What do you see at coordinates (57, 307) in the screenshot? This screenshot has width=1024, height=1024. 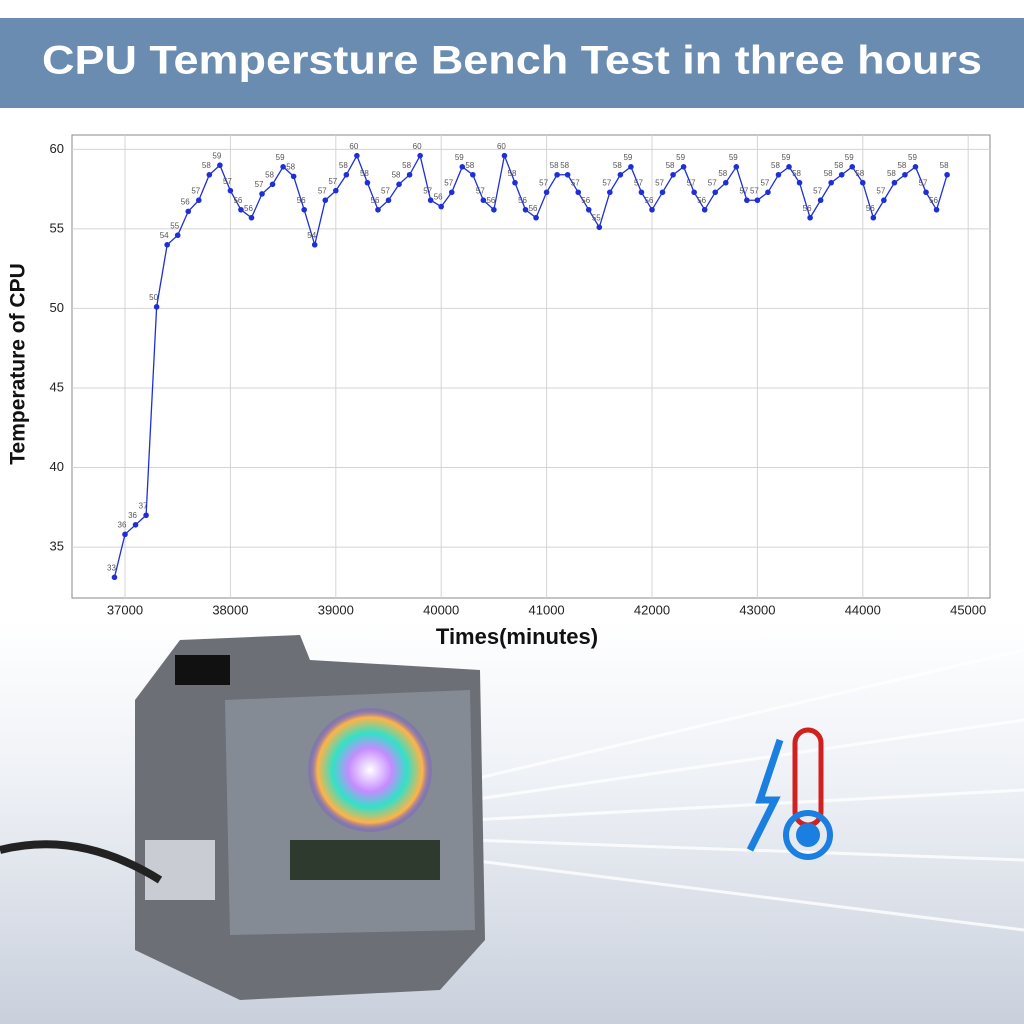 I see `y-tick-label: 50` at bounding box center [57, 307].